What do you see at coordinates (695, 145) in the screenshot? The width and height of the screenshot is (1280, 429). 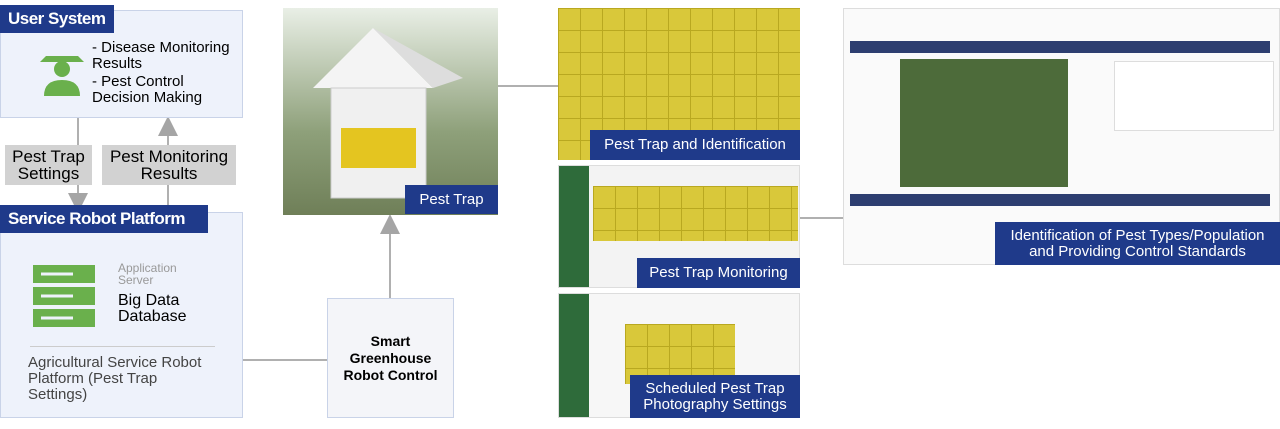 I see `panel-label: Pest Trap and Identification` at bounding box center [695, 145].